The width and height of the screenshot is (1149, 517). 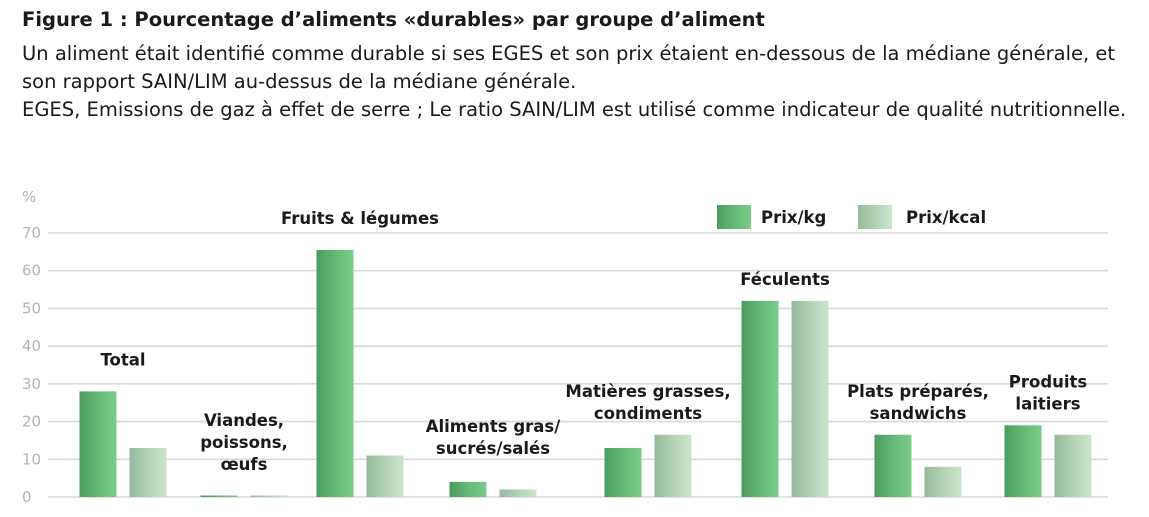 I want to click on category-label: Plats préparés, sandwichs, so click(x=918, y=402).